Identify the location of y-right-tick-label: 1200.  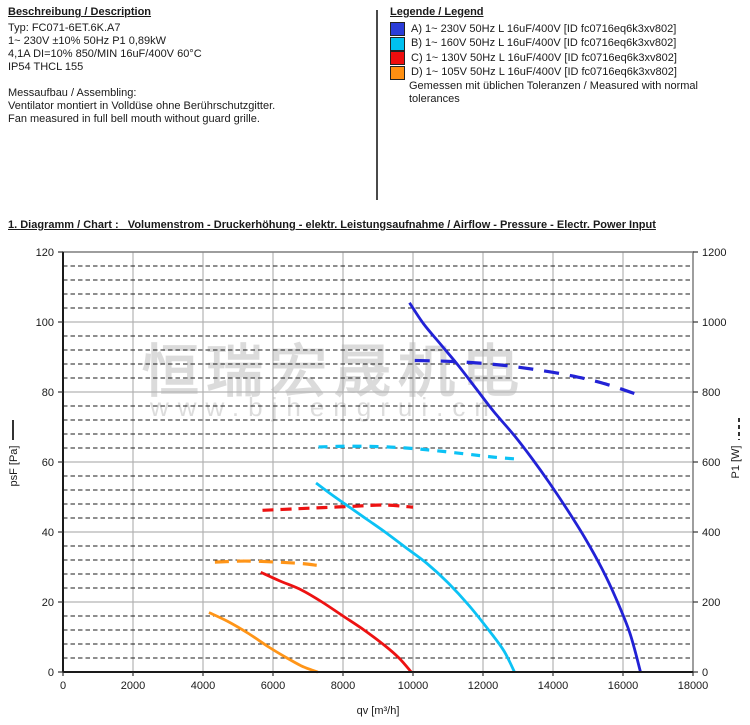
(714, 253).